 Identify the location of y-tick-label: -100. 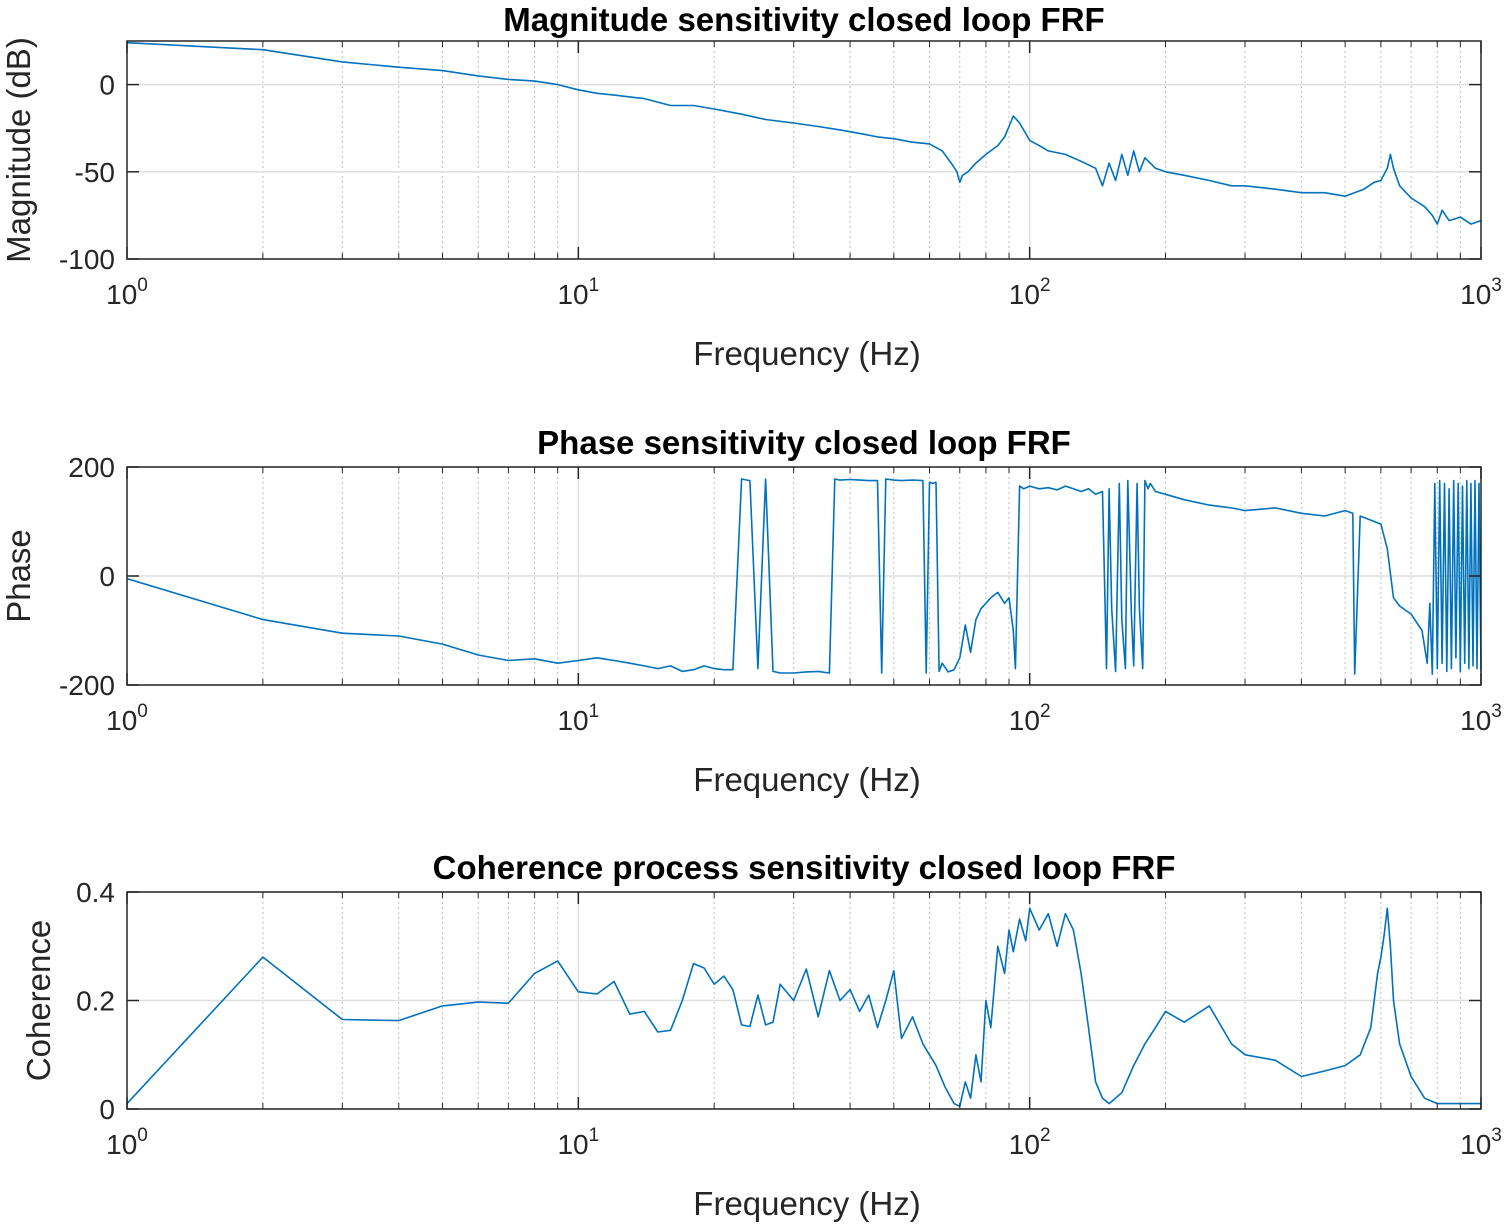
(87, 259).